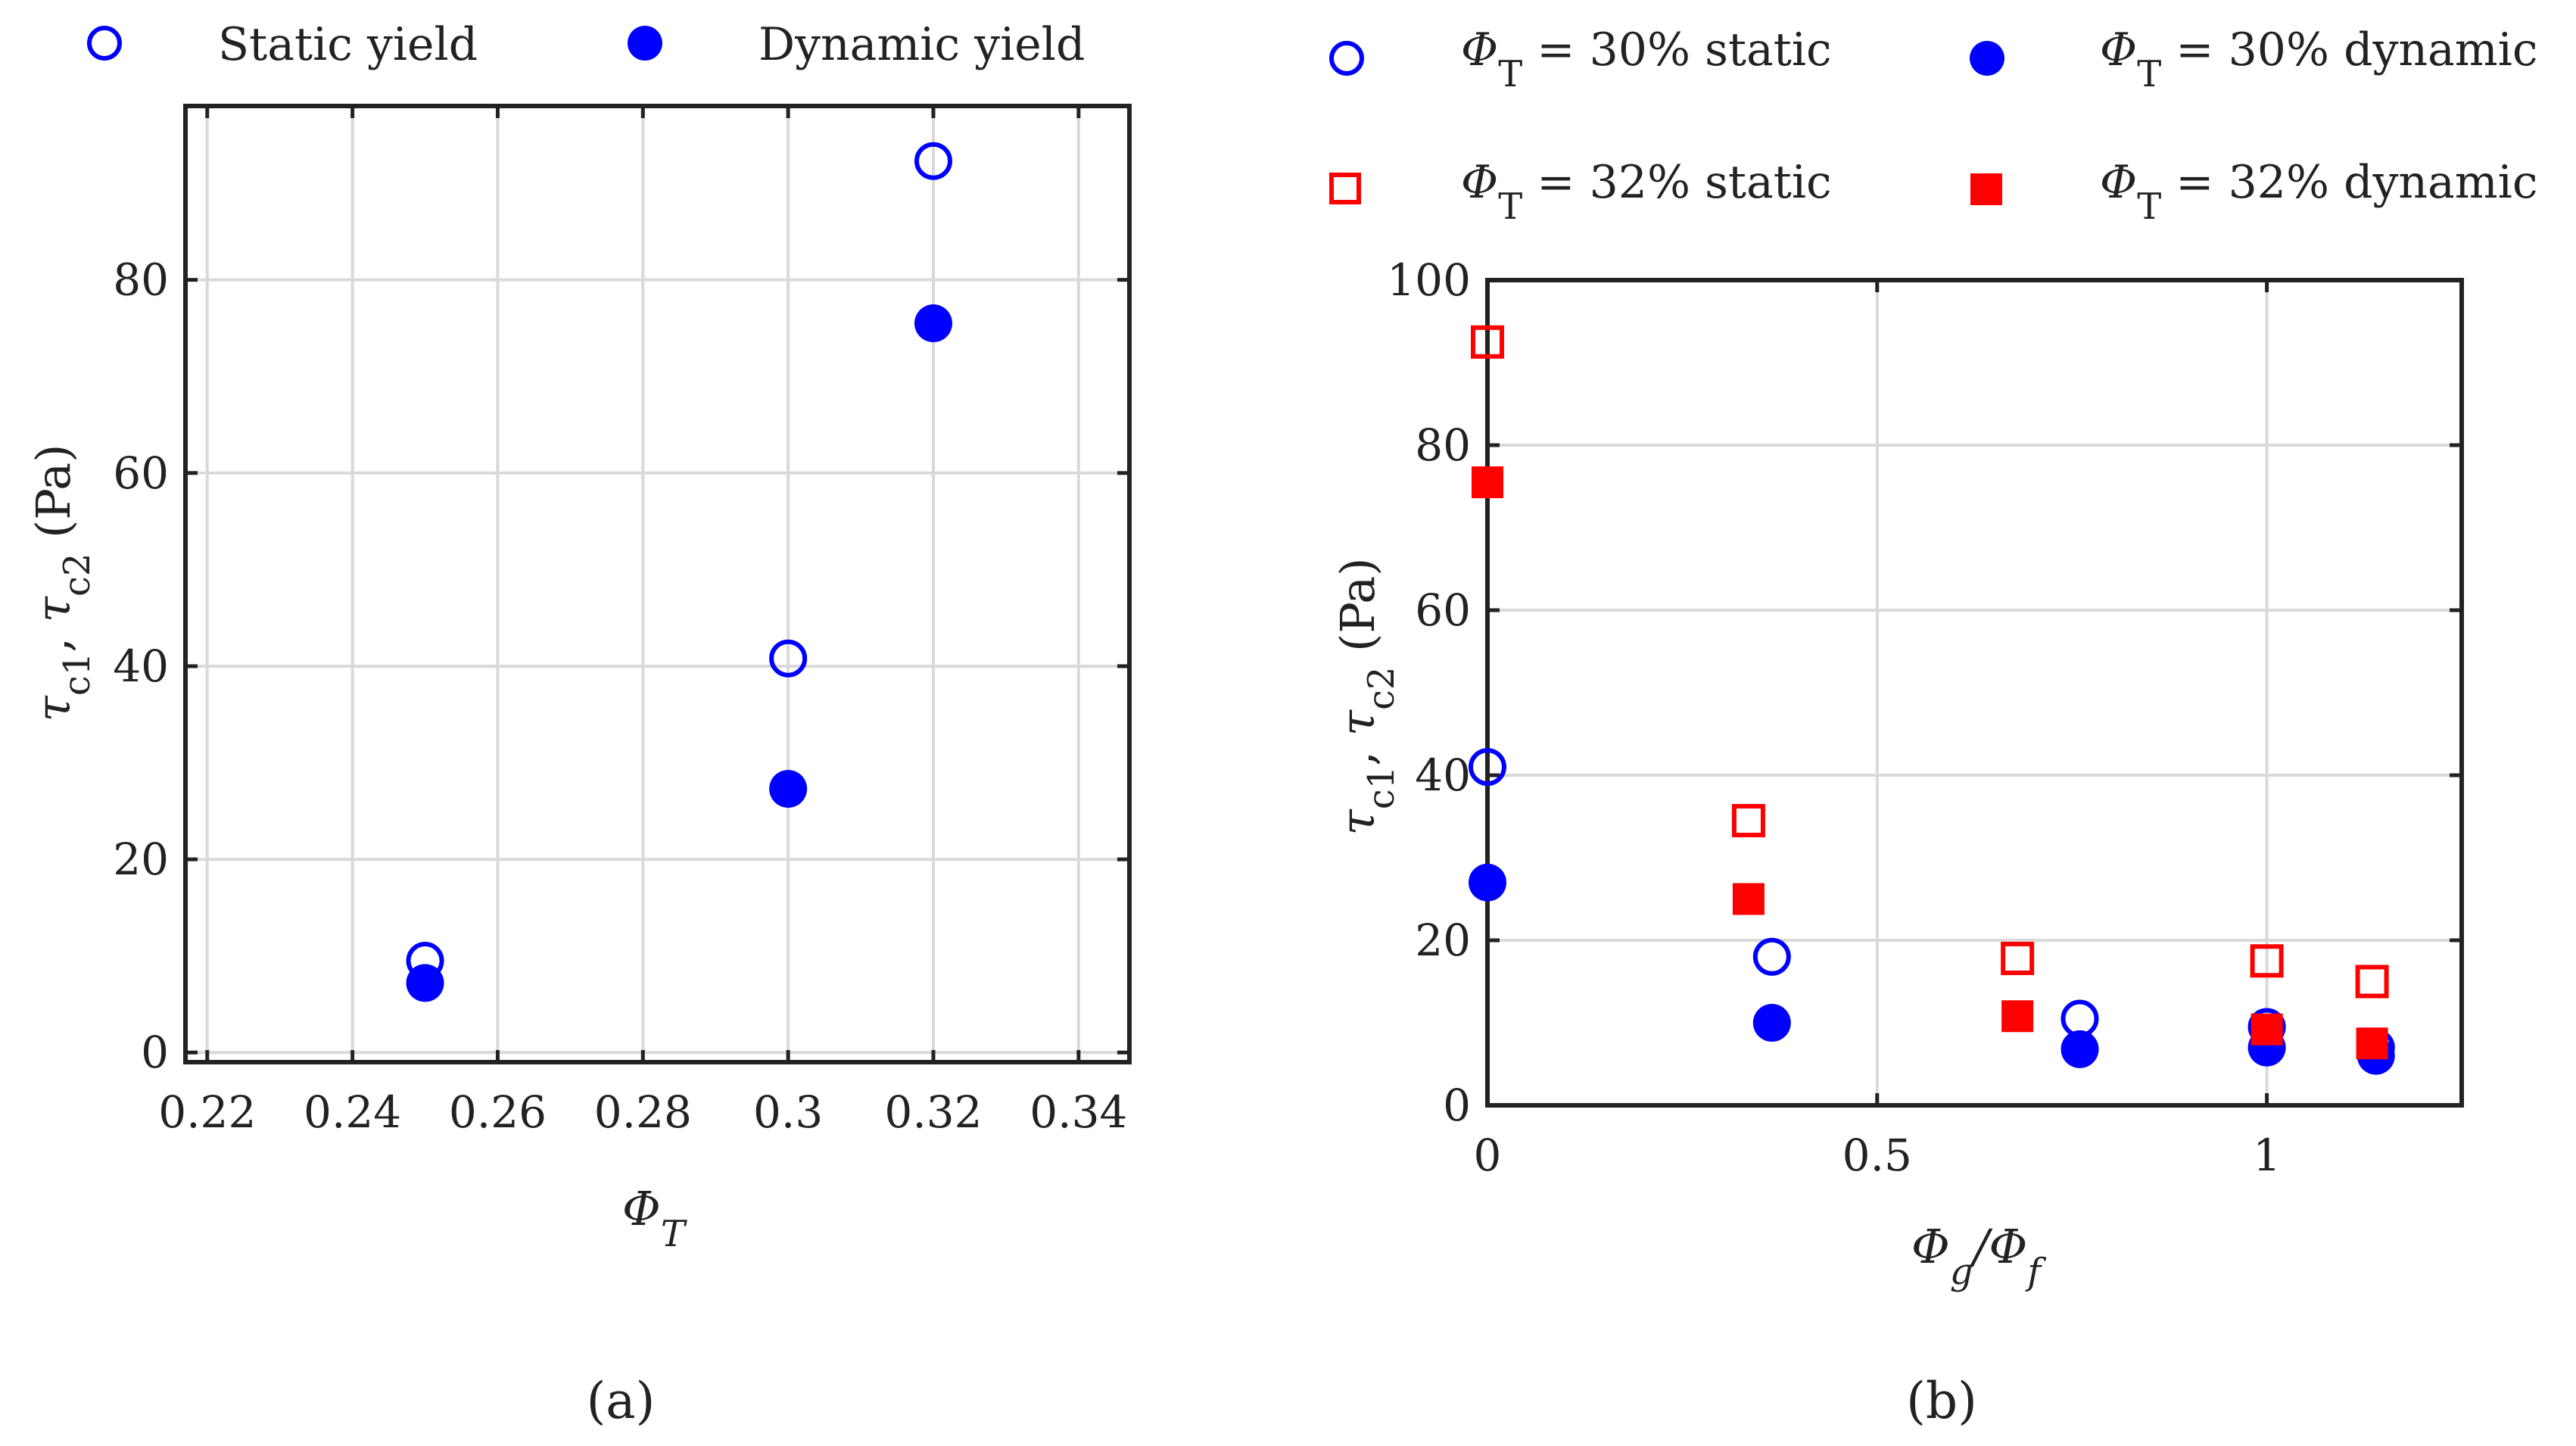  Describe the element at coordinates (2118, 49) in the screenshot. I see `legend-30-dynamic-phi: Φ` at that location.